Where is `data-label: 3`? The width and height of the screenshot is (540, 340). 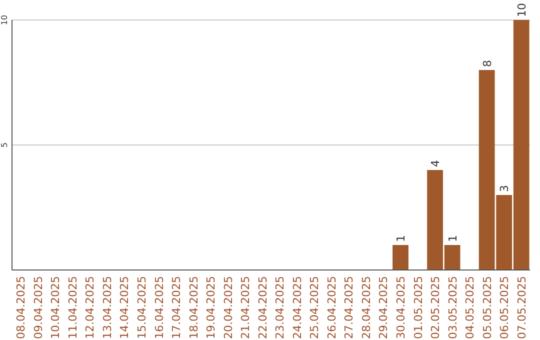
data-label: 3 is located at coordinates (505, 188).